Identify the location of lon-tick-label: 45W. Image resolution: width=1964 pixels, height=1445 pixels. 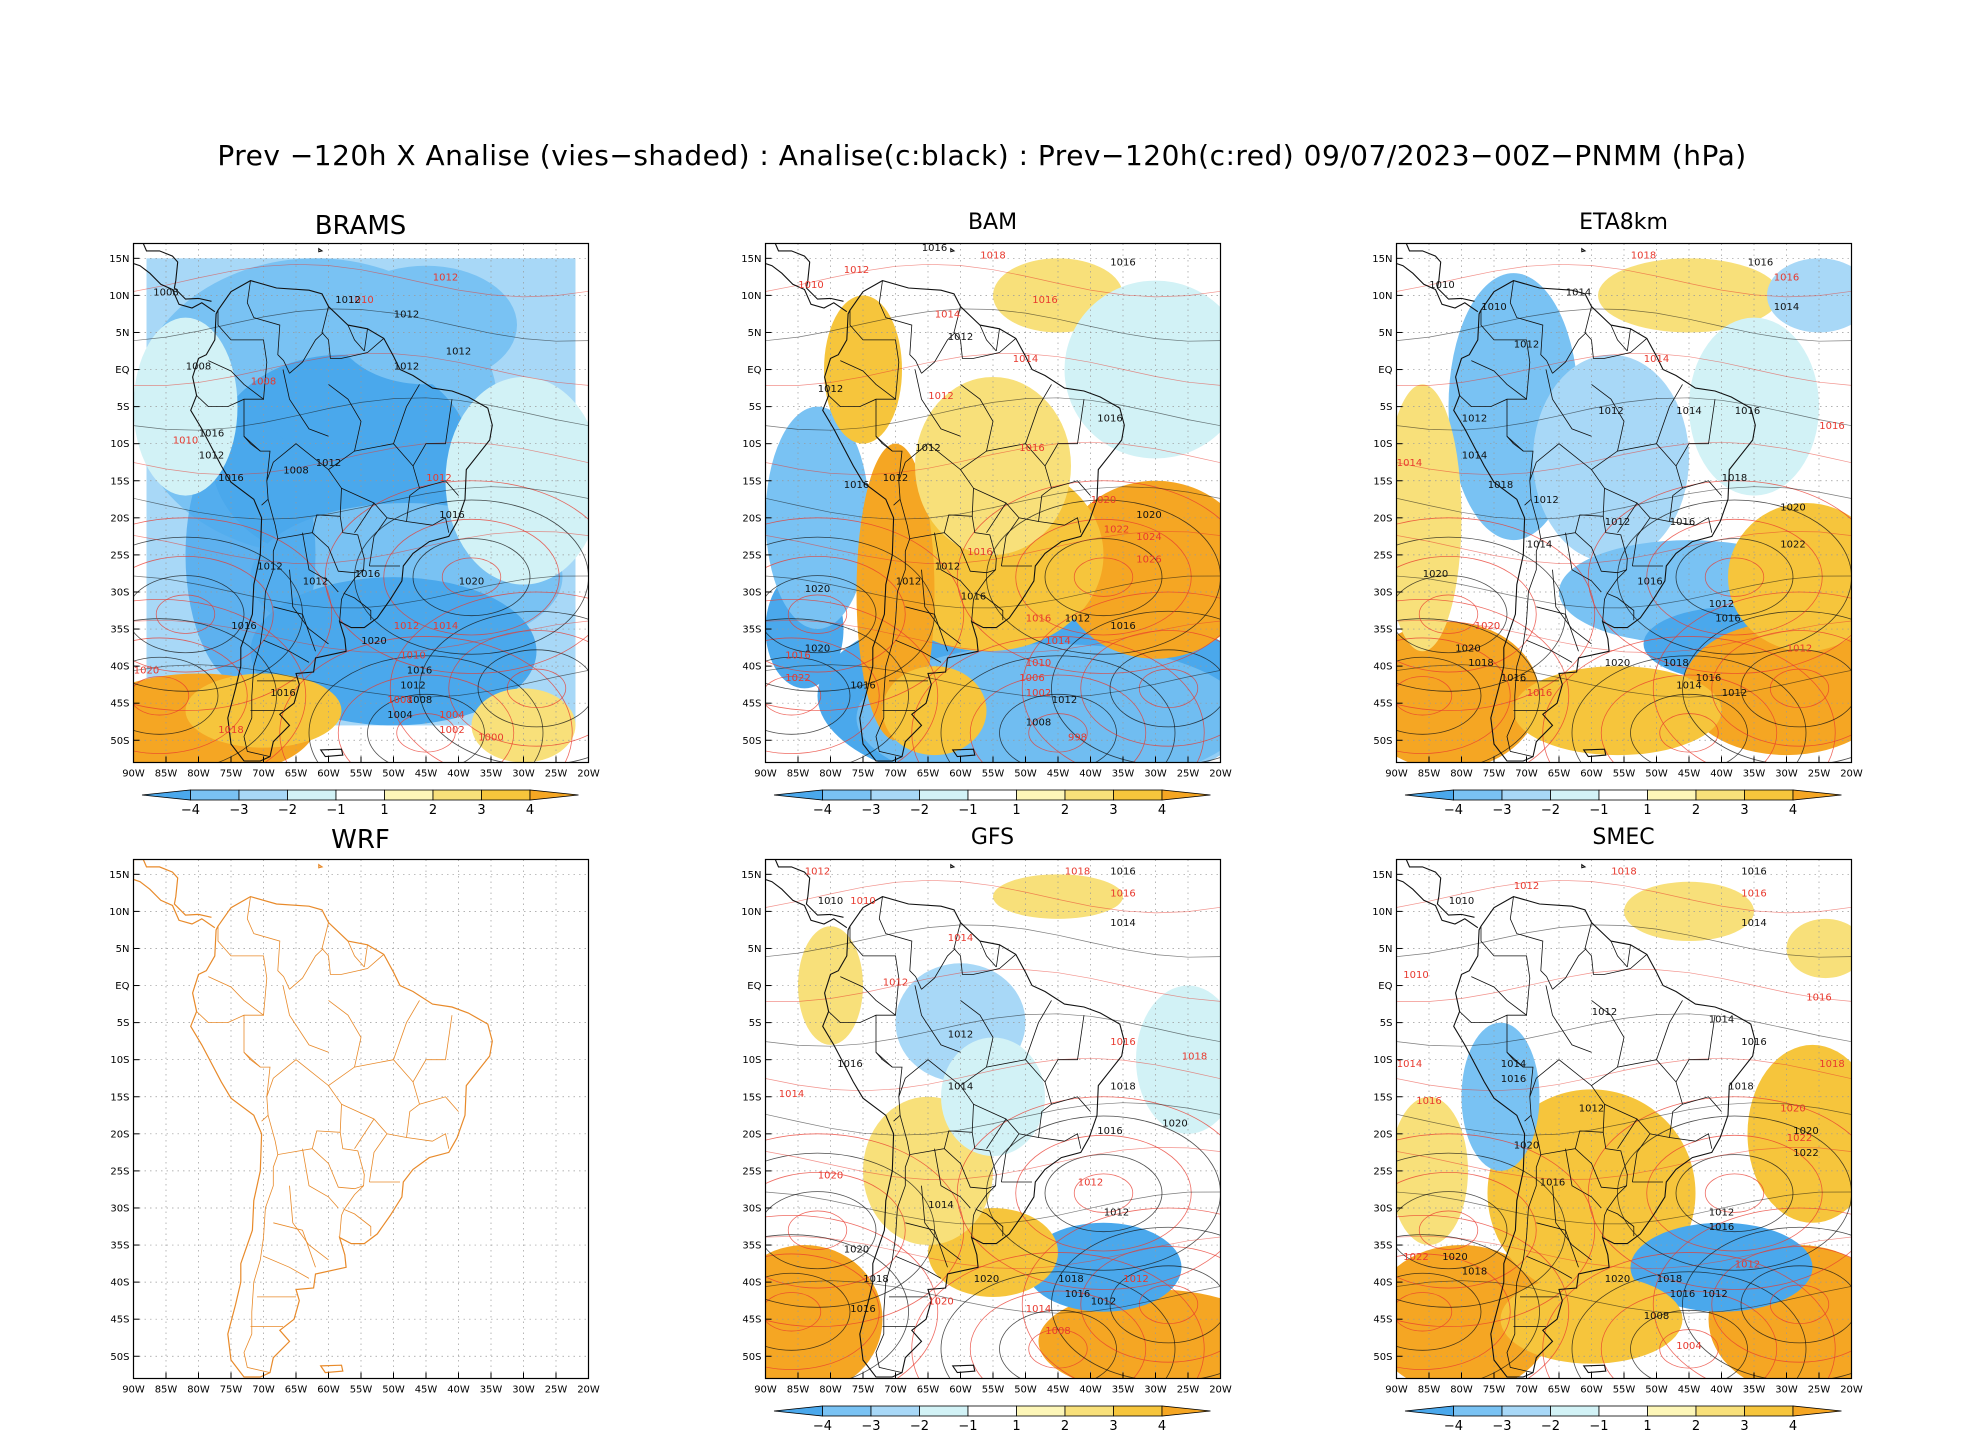
(1689, 1390).